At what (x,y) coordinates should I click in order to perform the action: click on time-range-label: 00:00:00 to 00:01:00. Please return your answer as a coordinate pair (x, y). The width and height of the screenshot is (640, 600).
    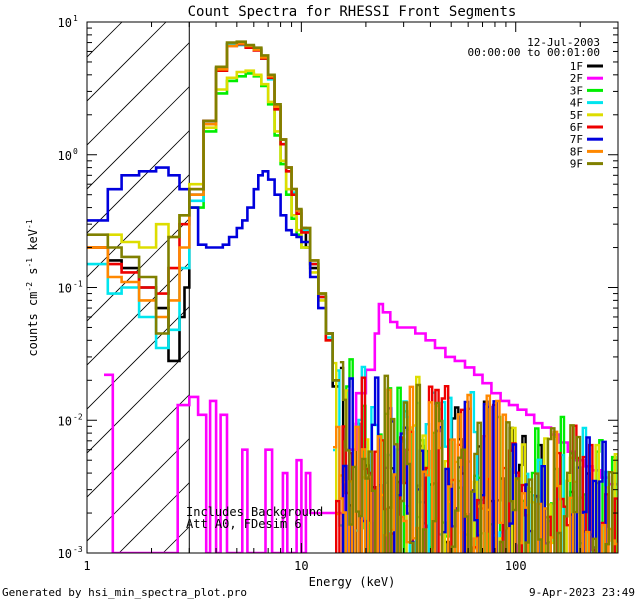
    Looking at the image, I should click on (534, 52).